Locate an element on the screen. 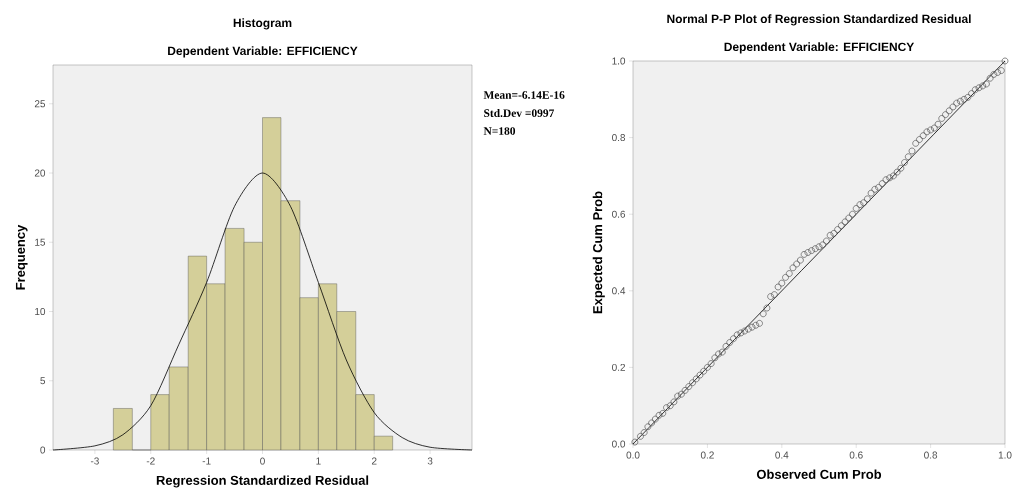  y-axis-title: Expected Cum Prob is located at coordinates (598, 252).